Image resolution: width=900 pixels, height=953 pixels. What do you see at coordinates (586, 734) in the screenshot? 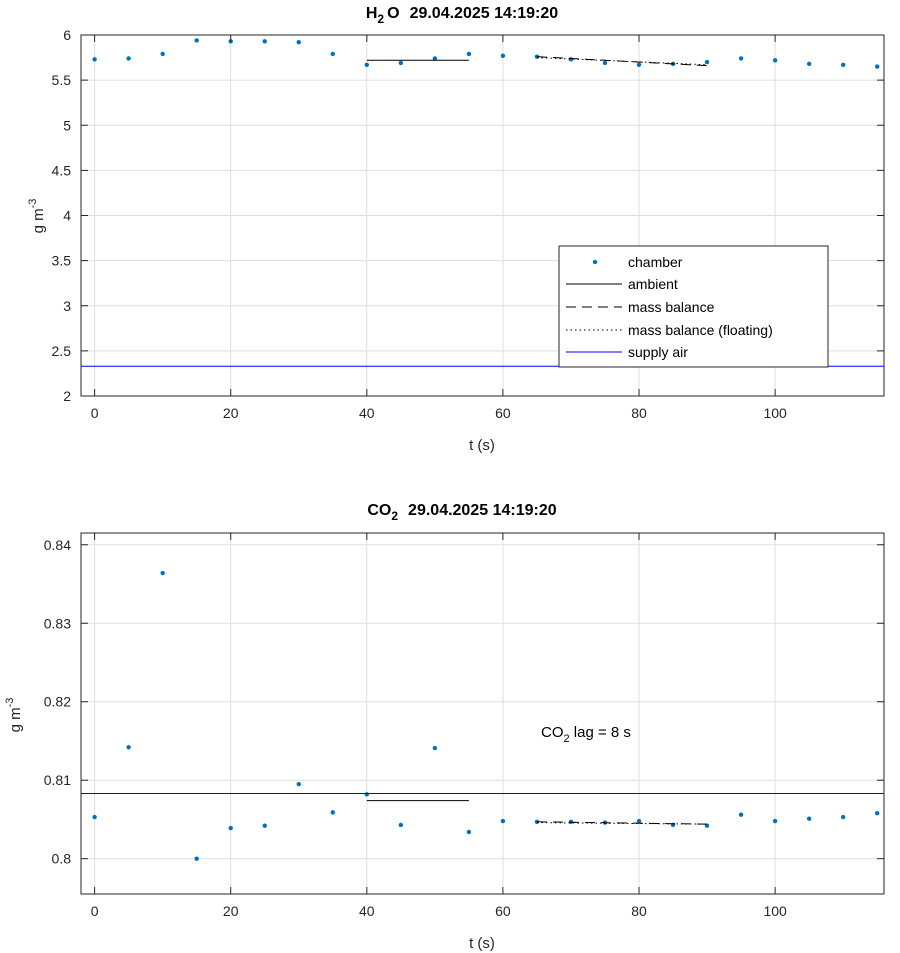
I see `co2-lag-annotation: CO2 lag = 8 s` at bounding box center [586, 734].